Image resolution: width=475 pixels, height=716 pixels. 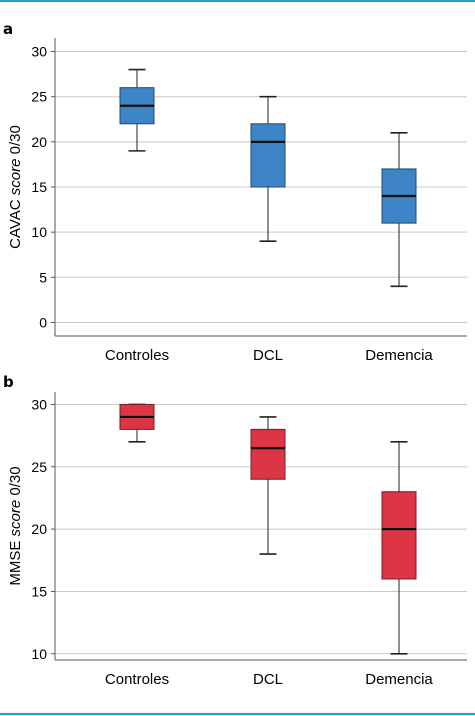 I want to click on bottom-rule, so click(x=237, y=714).